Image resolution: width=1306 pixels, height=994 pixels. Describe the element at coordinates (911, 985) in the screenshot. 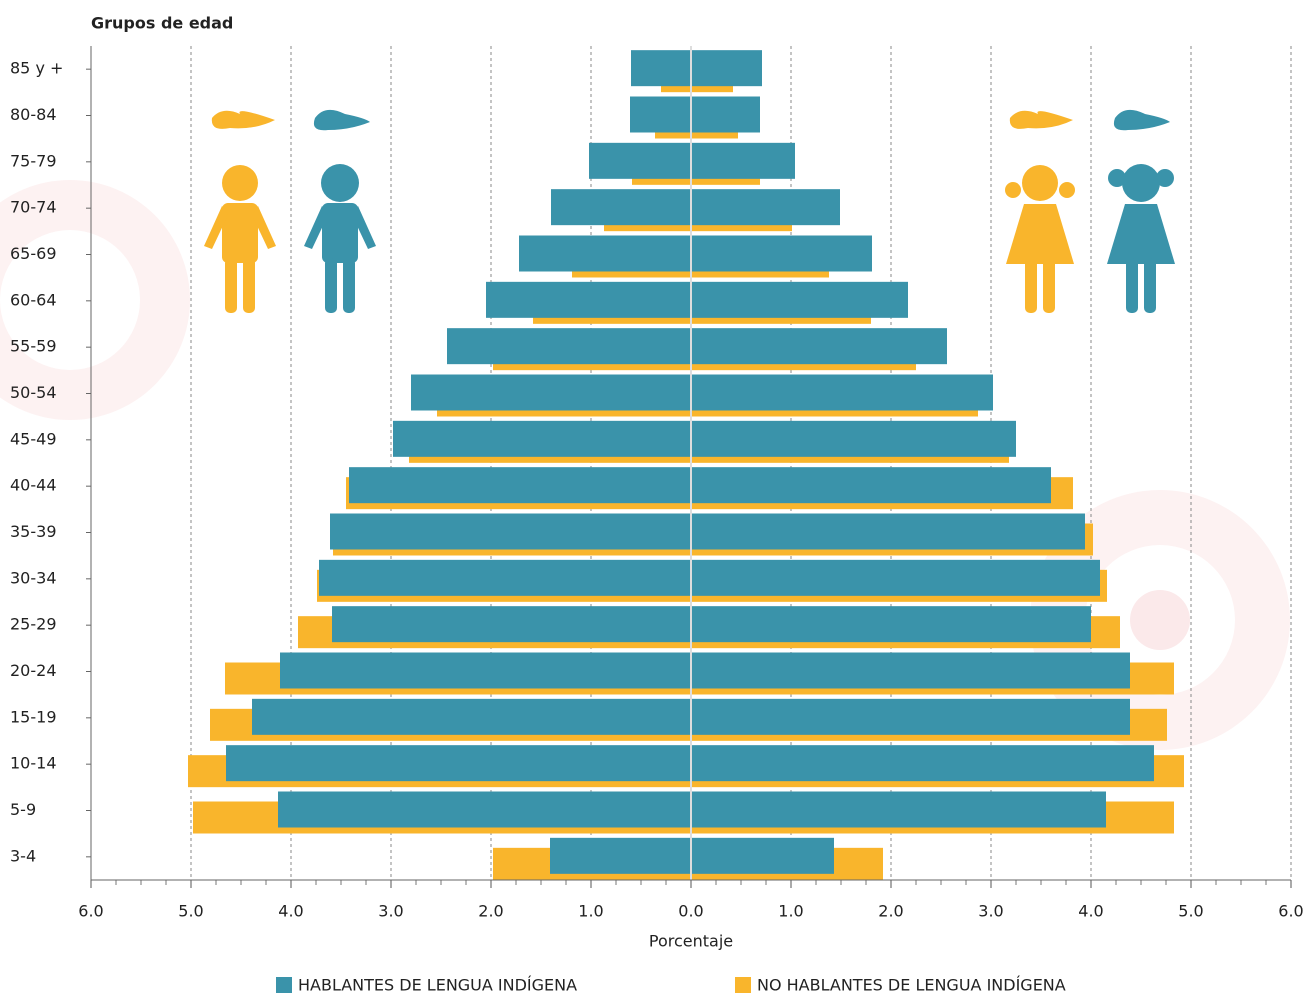

I see `legend-label: NO HABLANTES DE LENGUA INDÍGENA` at that location.